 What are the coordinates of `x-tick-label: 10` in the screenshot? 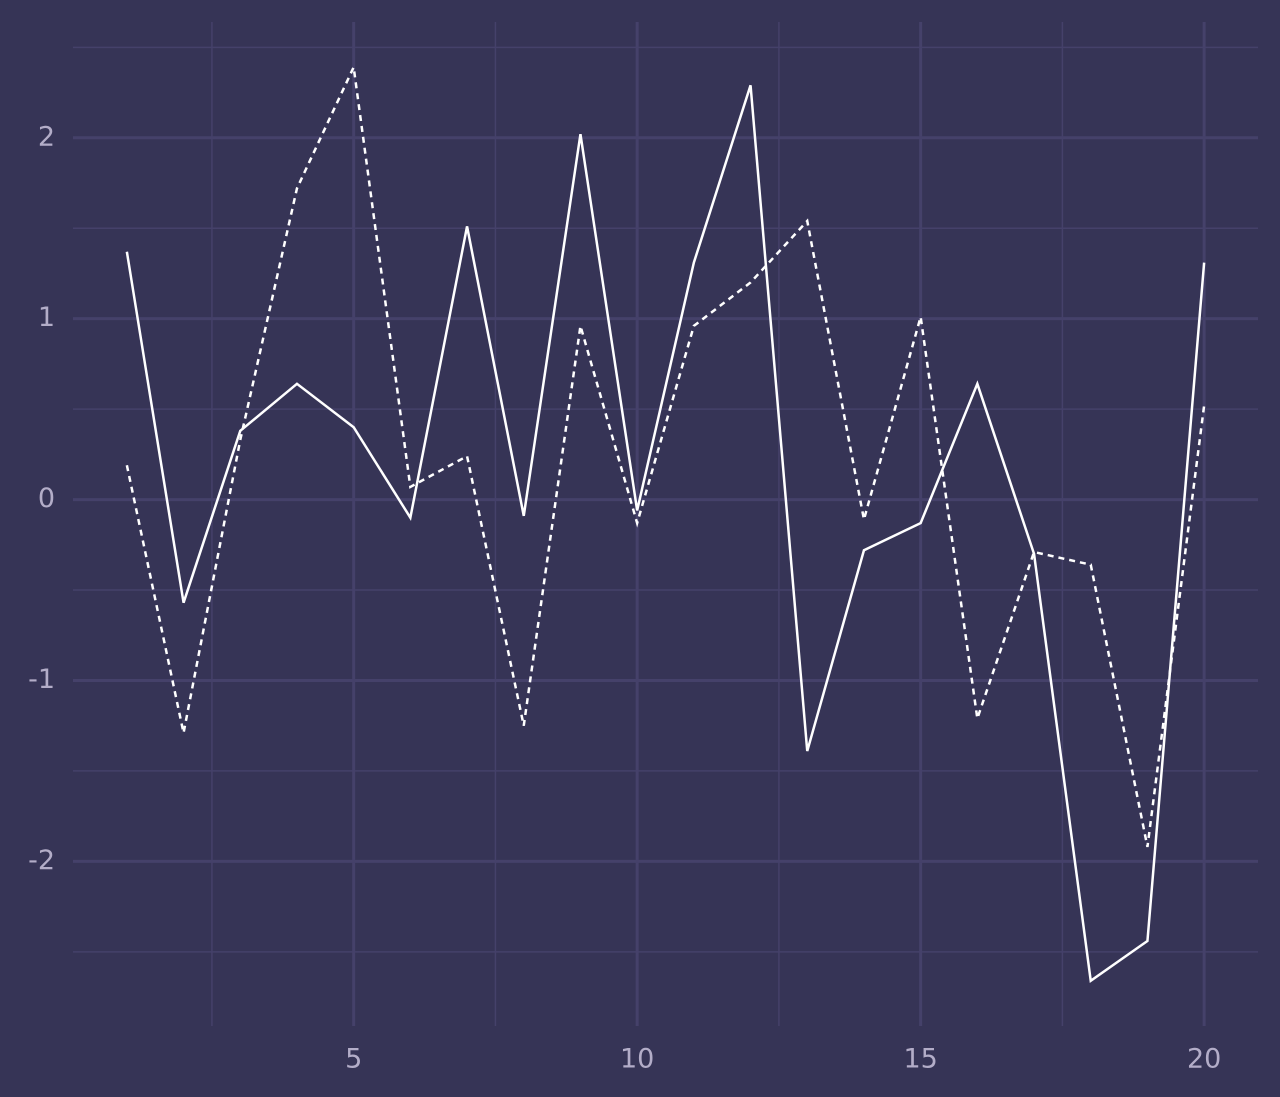 It's located at (637, 1059).